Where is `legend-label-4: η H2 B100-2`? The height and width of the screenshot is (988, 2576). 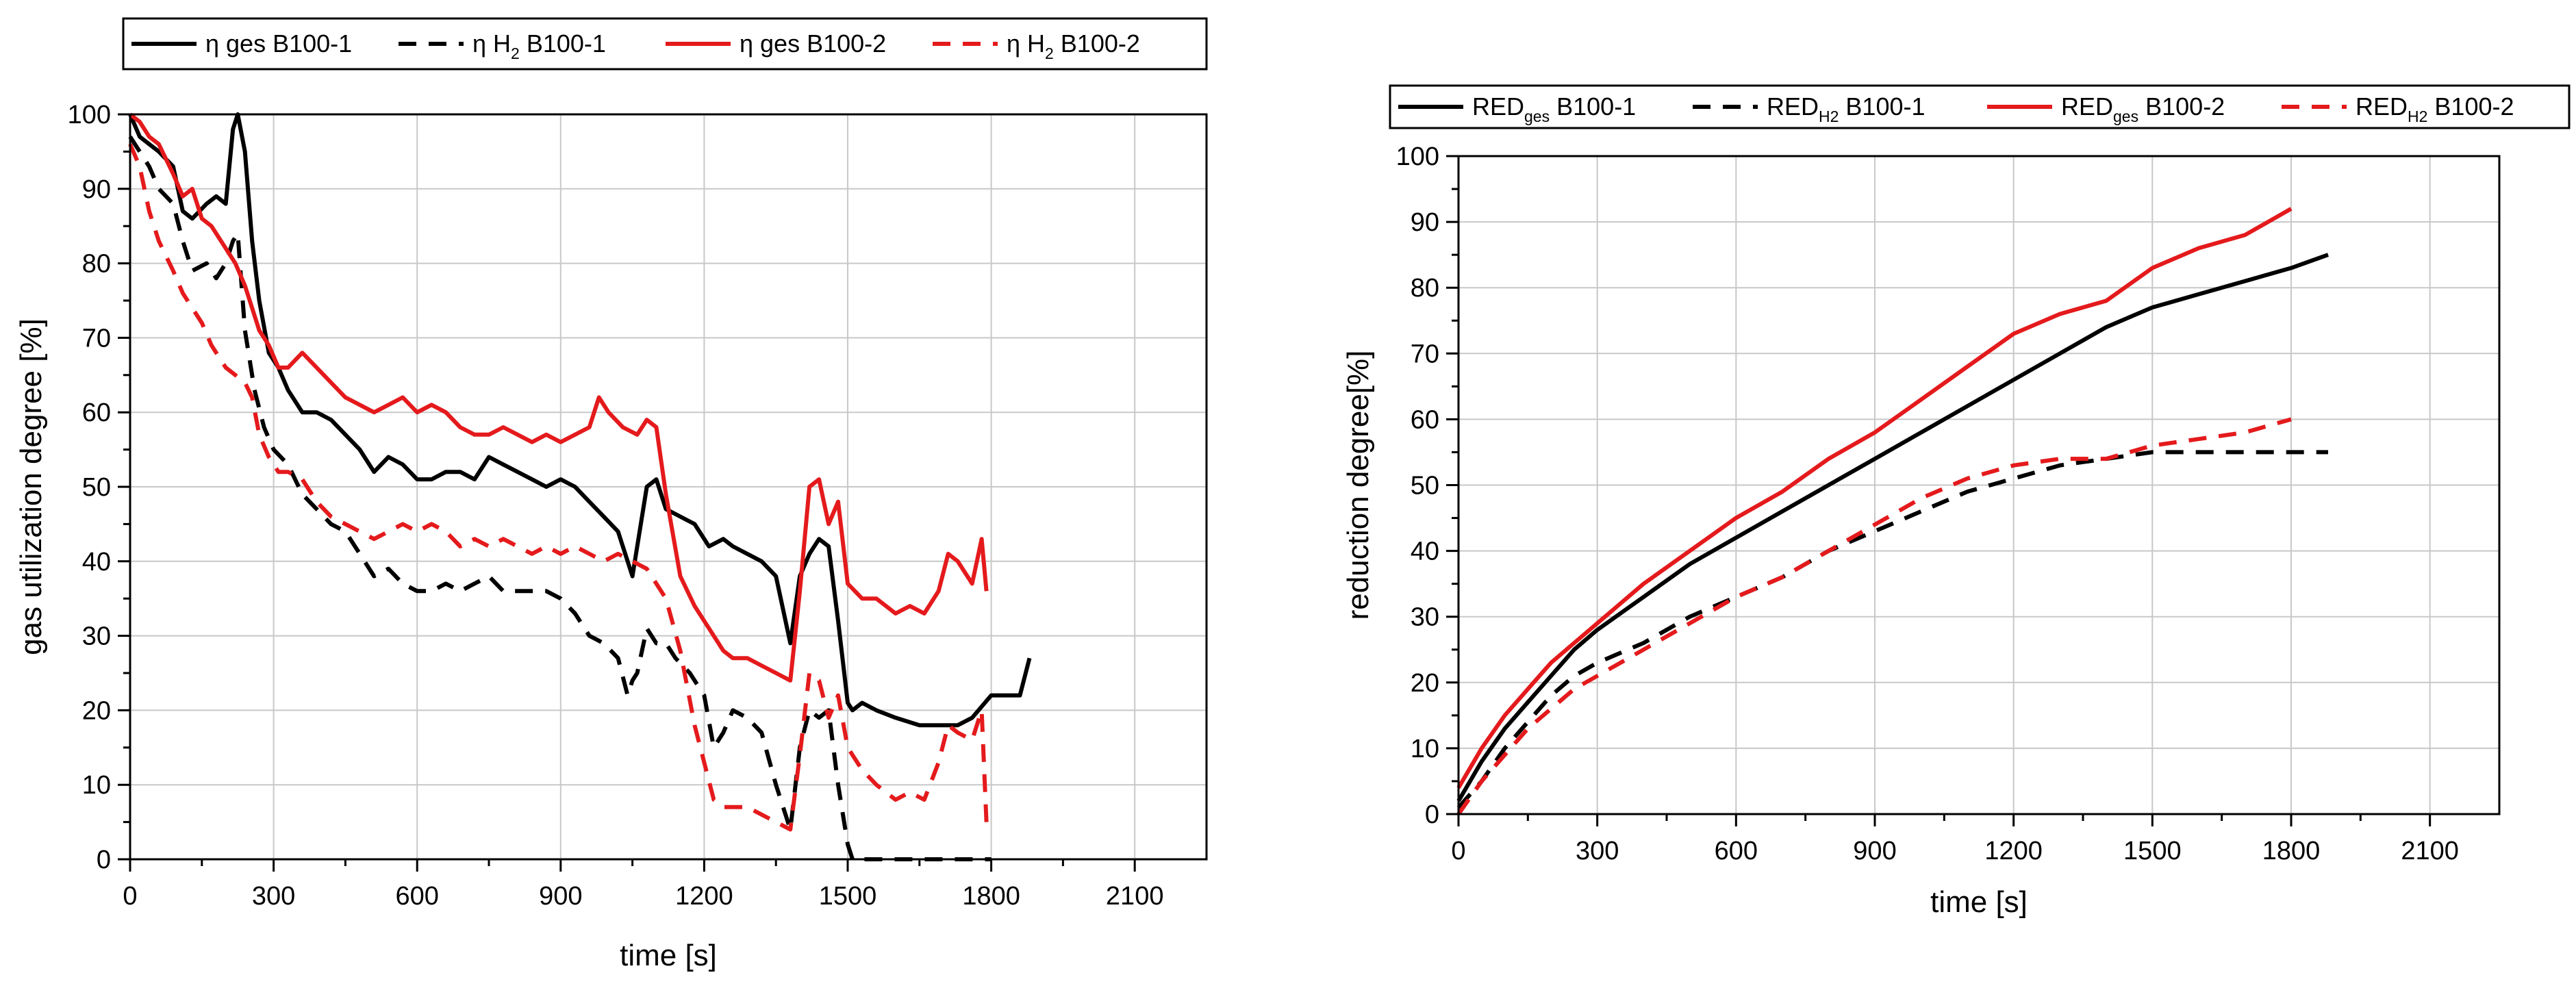
legend-label-4: η H2 B100-2 is located at coordinates (1073, 45).